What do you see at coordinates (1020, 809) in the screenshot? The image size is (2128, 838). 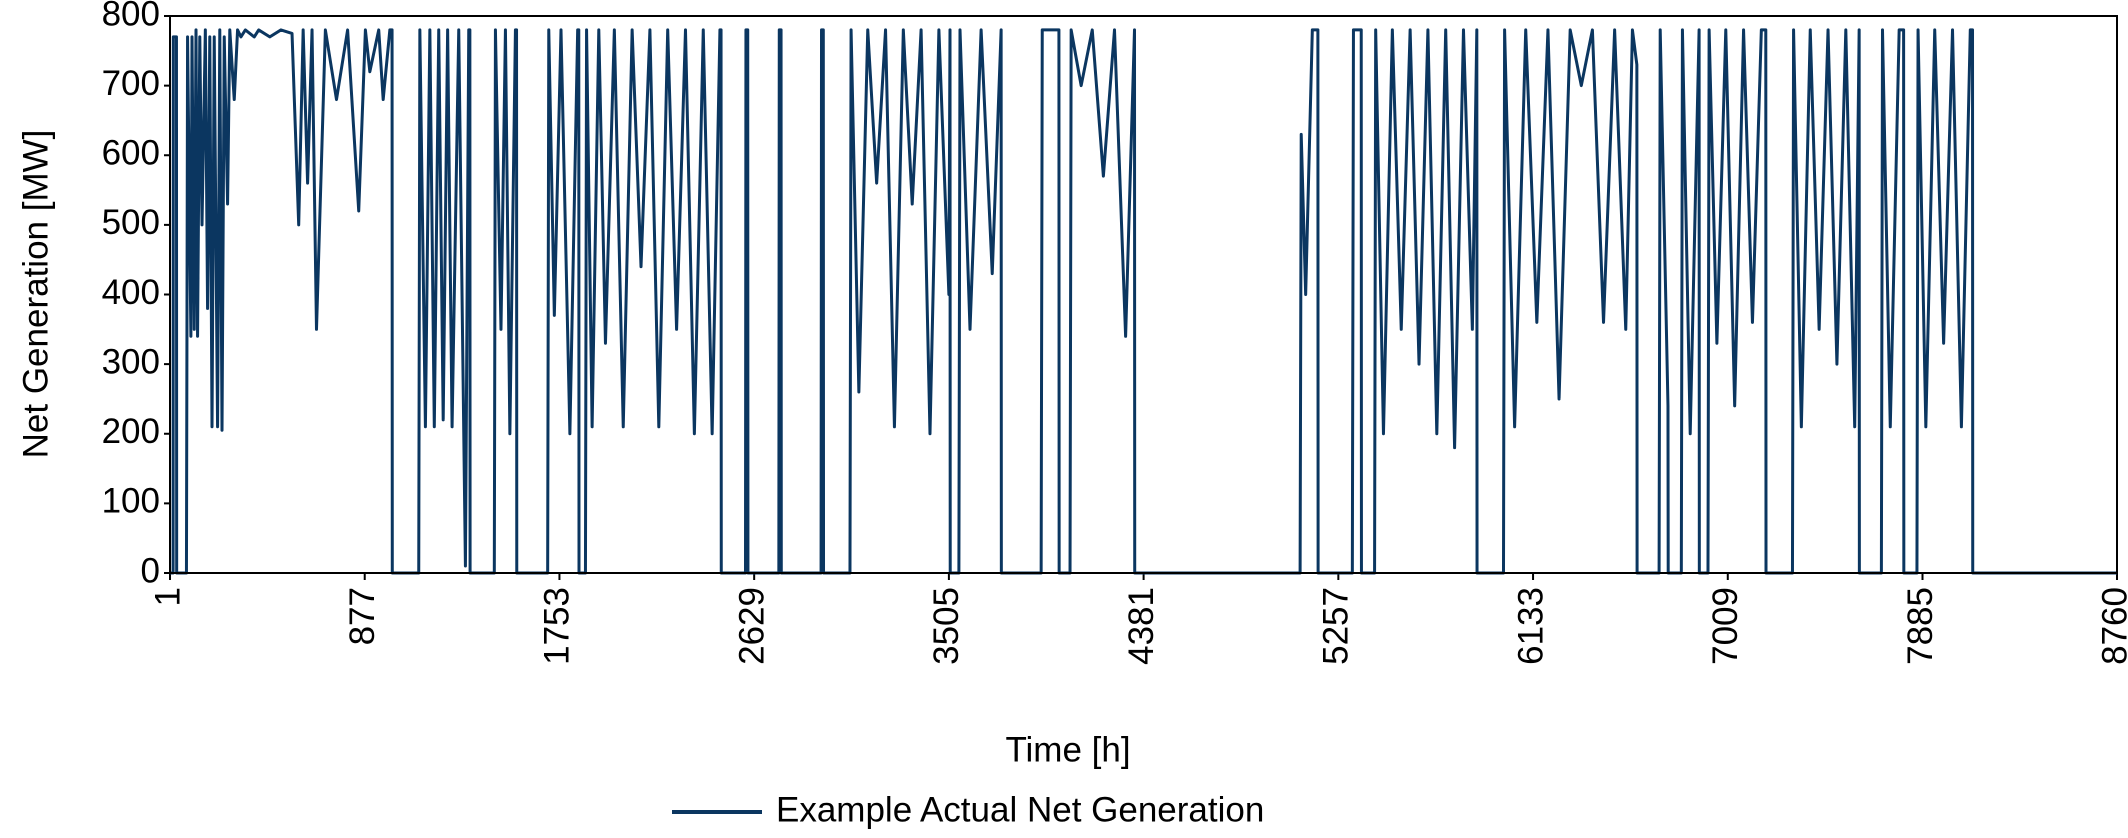 I see `legend-label: Example Actual Net Generation` at bounding box center [1020, 809].